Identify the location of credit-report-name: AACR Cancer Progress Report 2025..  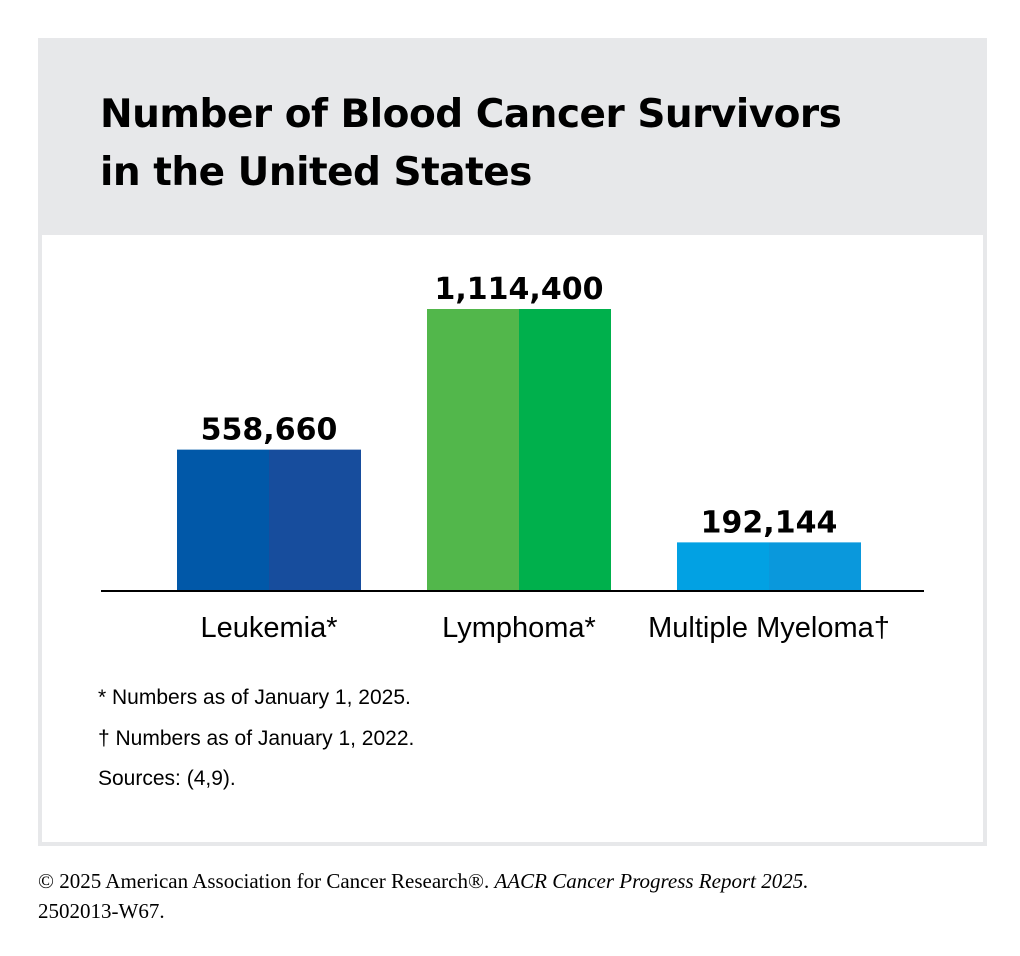
(651, 881).